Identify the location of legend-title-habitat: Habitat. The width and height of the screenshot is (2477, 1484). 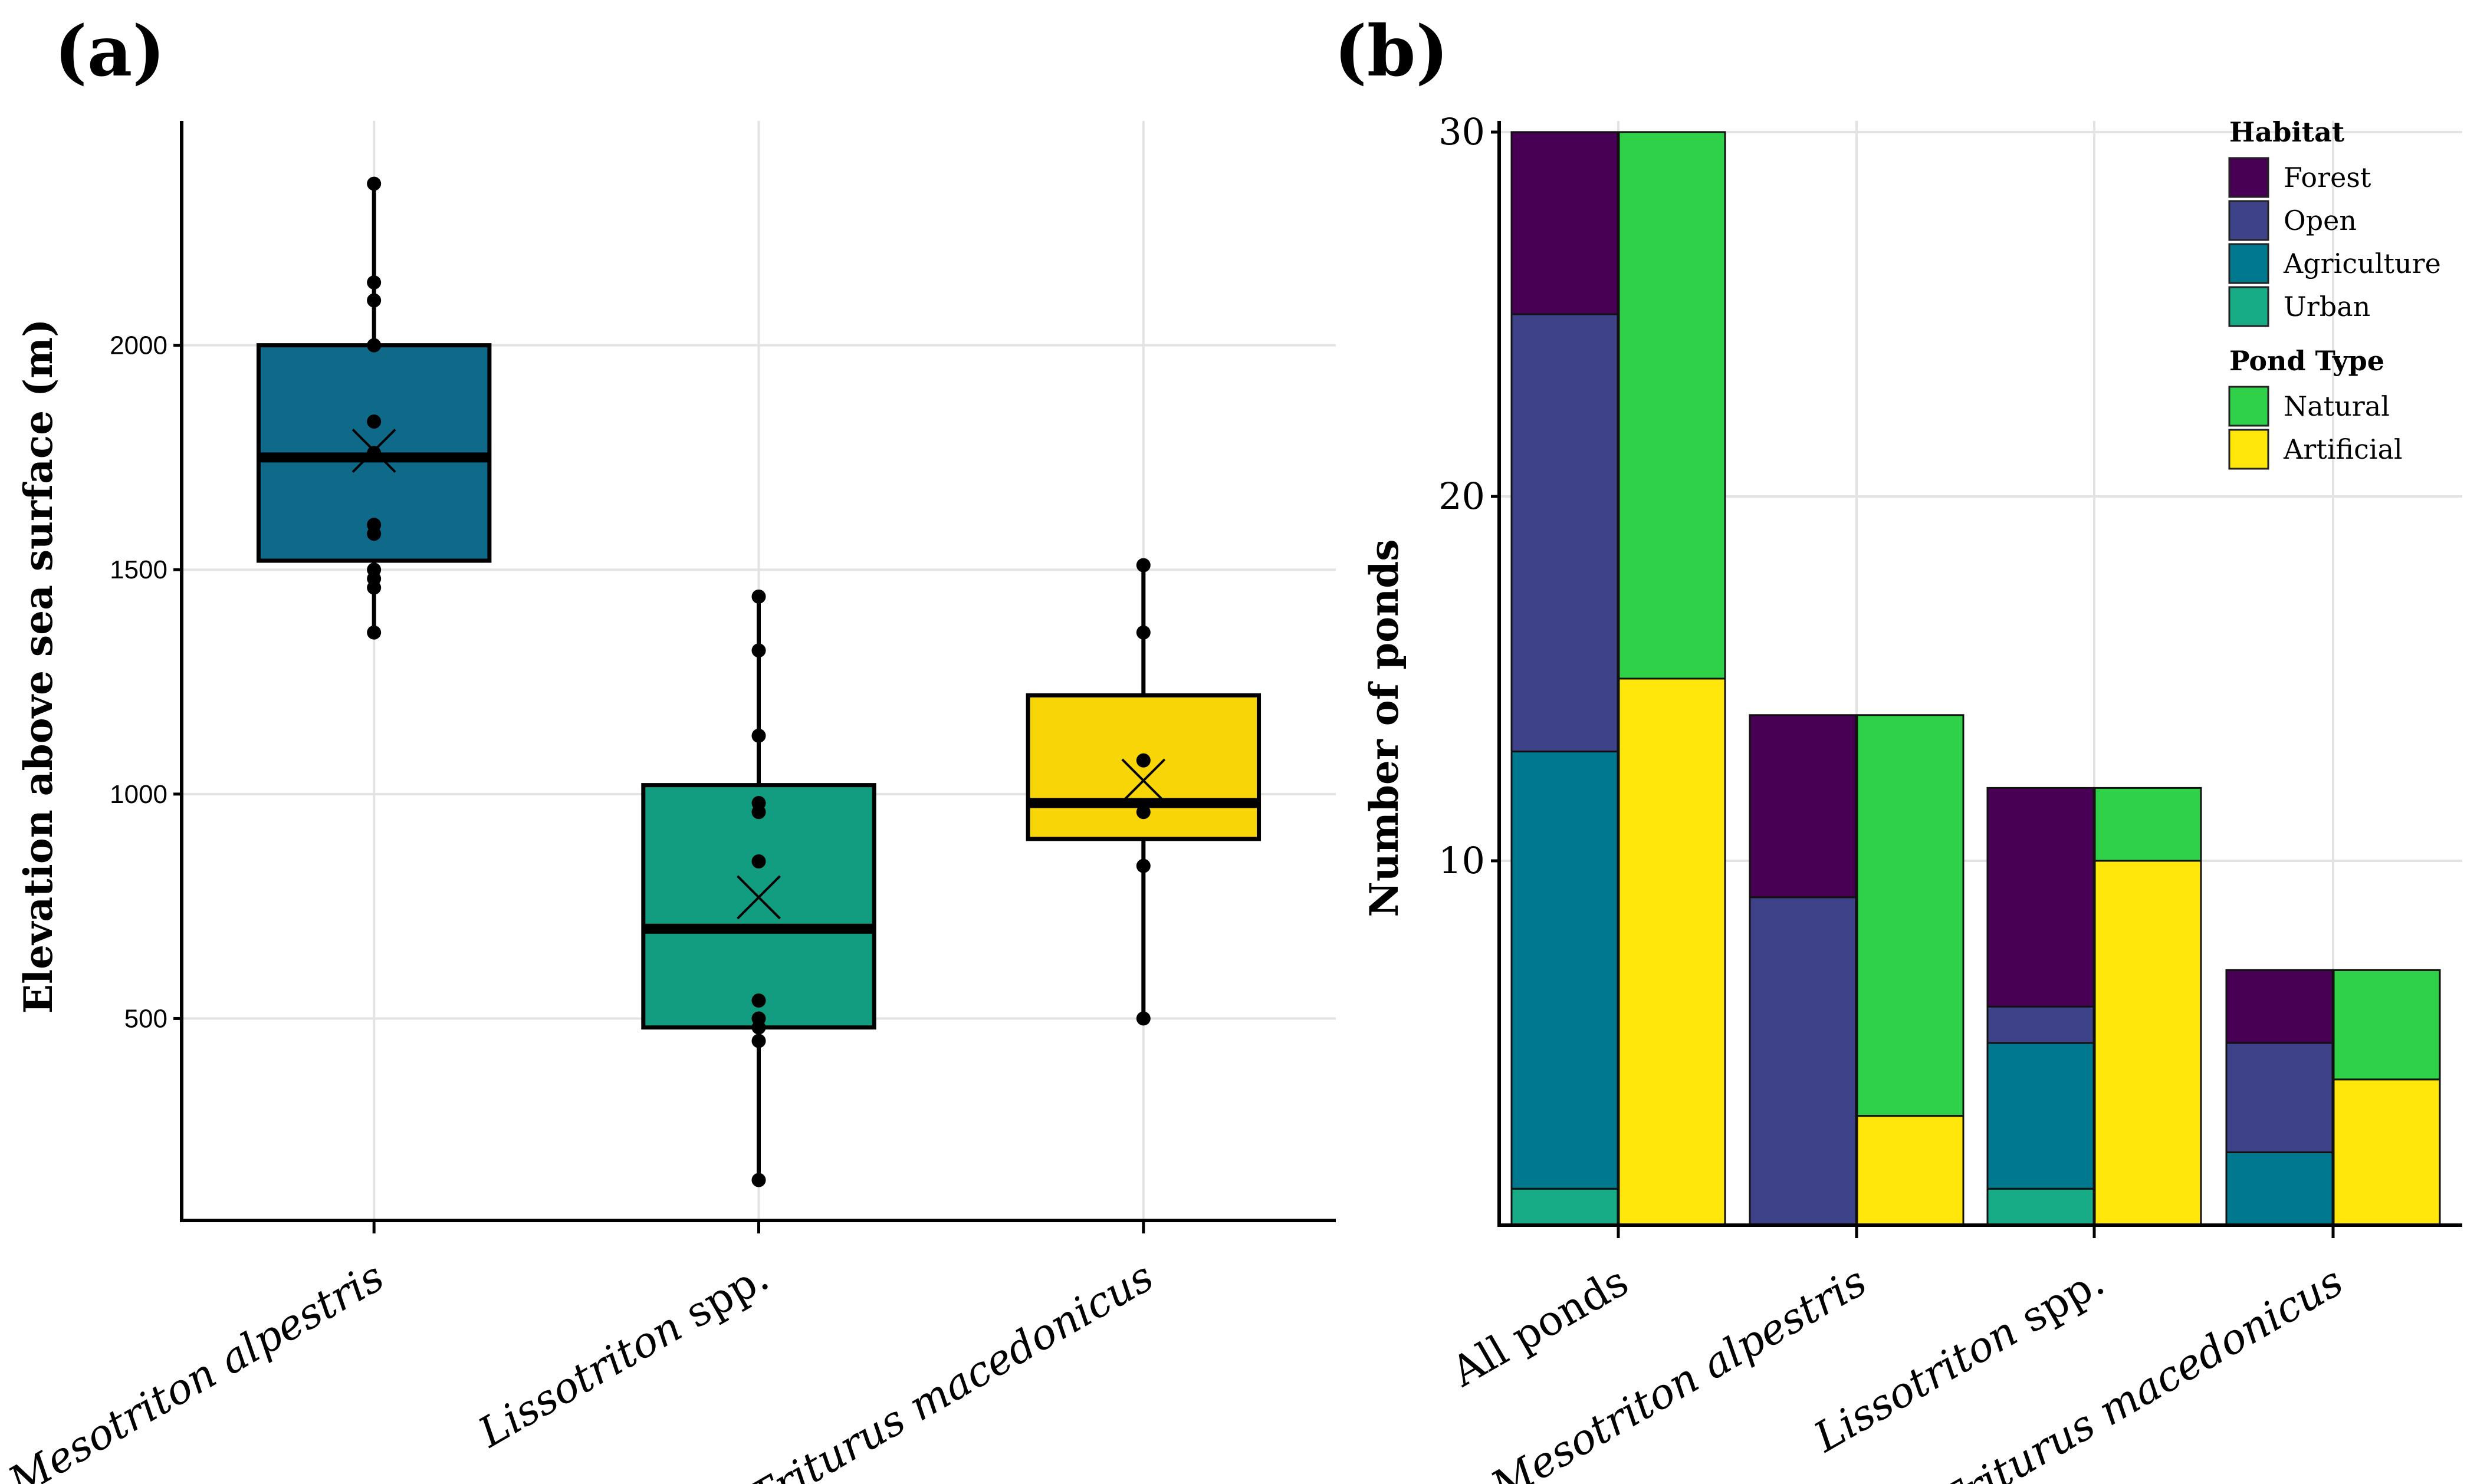
(2287, 132).